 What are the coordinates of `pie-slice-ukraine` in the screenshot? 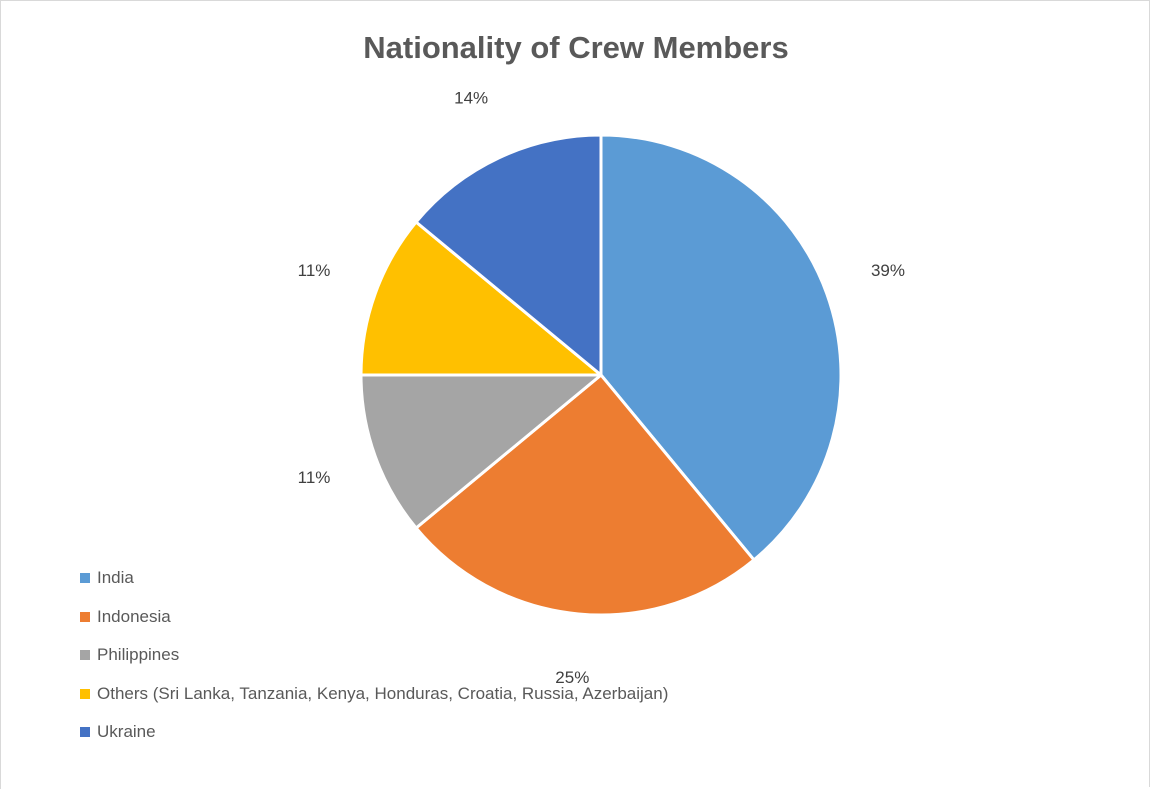 It's located at (508, 255).